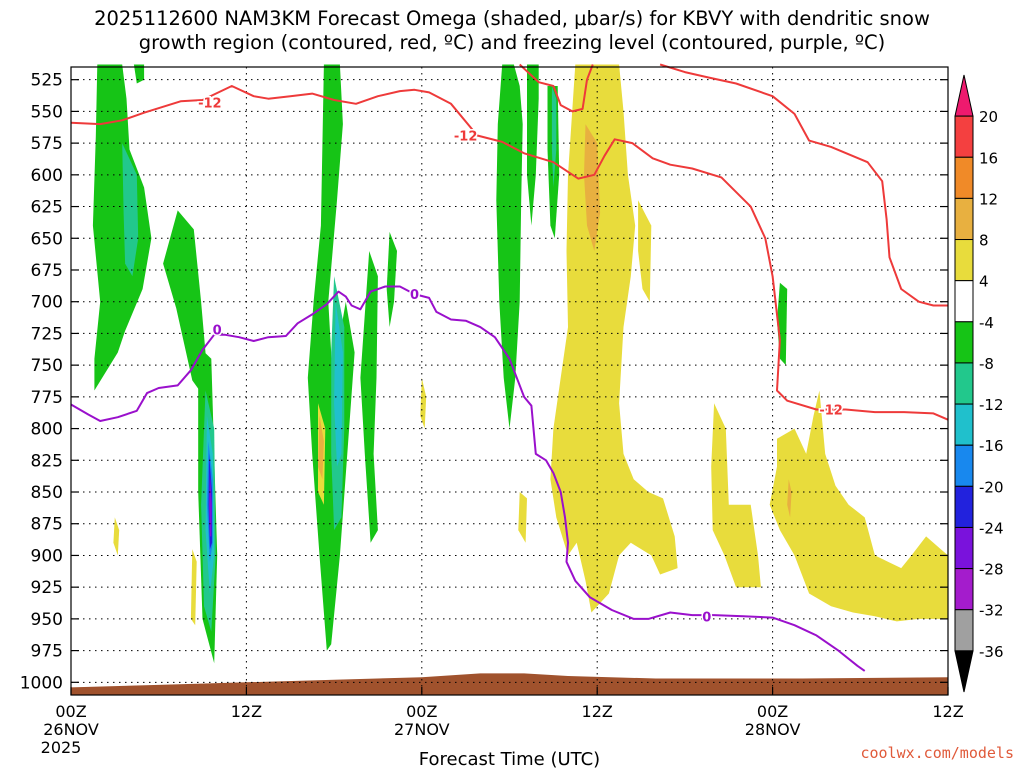 This screenshot has width=1024, height=768. I want to click on y-tick-label: 975, so click(47, 652).